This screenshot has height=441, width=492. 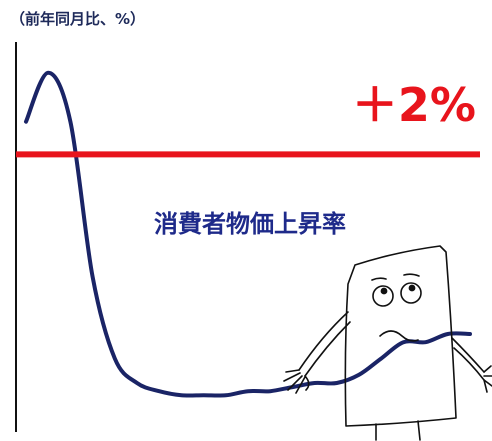 What do you see at coordinates (250, 224) in the screenshot?
I see `series-label: 消費者物価上昇率` at bounding box center [250, 224].